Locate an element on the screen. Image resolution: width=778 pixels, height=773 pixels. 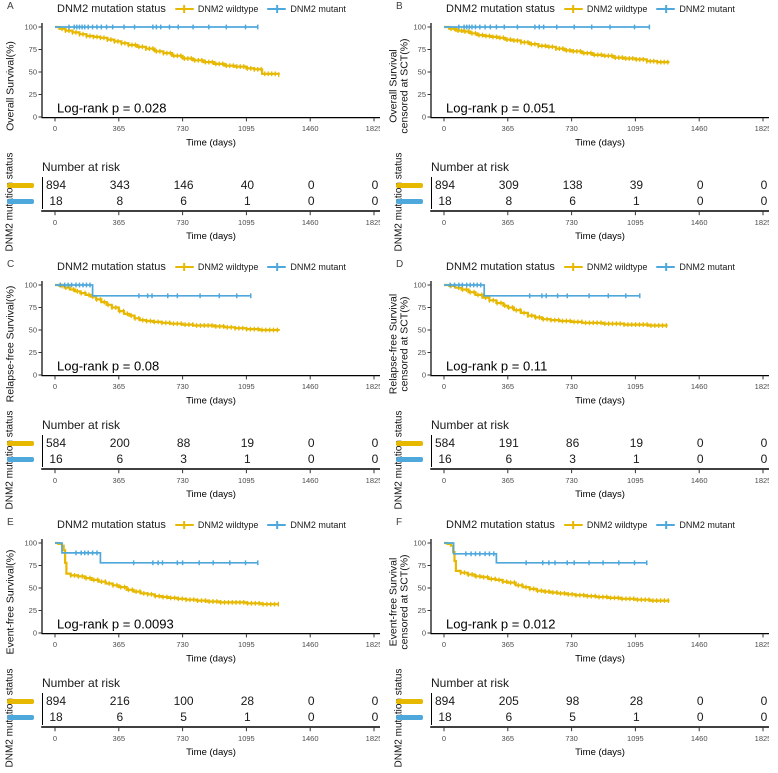
risk-count: 894 is located at coordinates (56, 701).